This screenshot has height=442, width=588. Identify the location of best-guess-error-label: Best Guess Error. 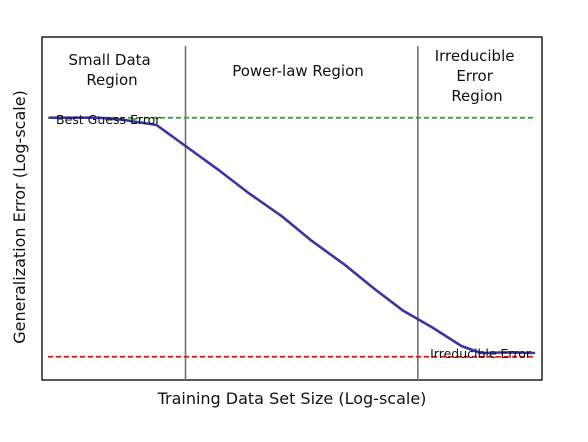
(108, 119).